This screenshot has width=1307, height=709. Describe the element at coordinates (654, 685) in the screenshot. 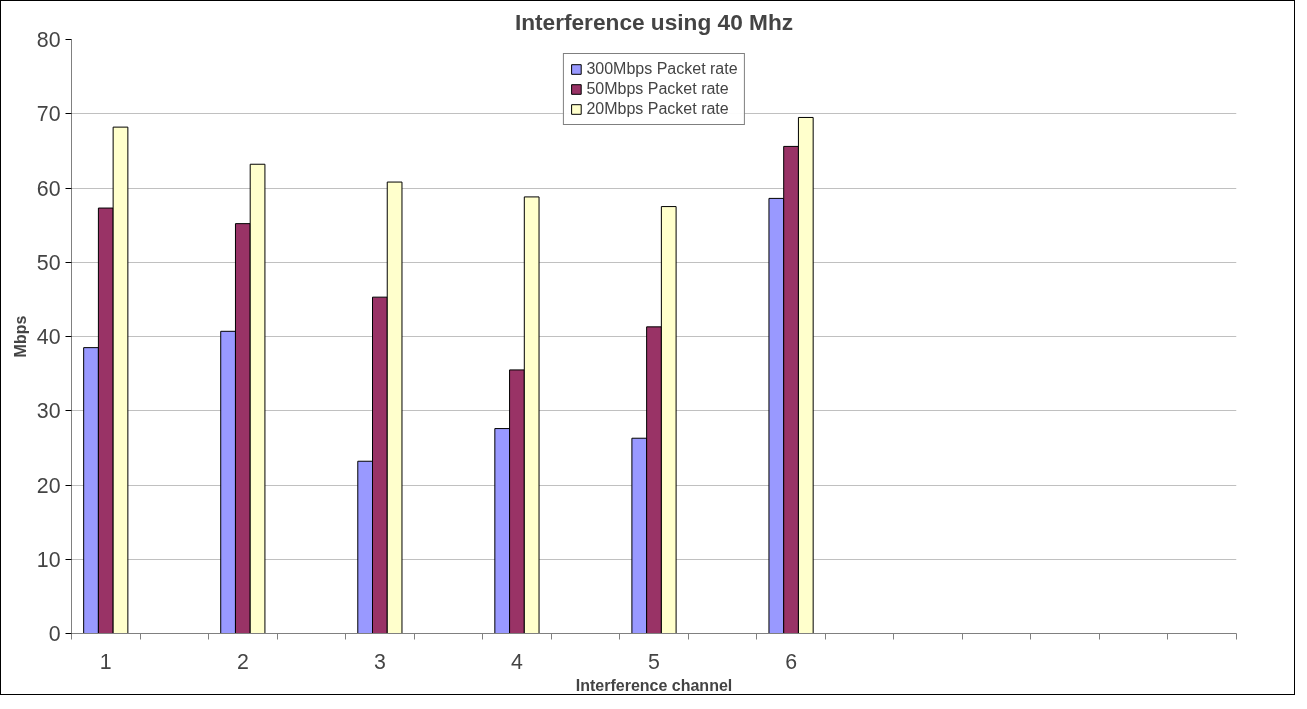

I see `x-axis-title: Interference channel` at that location.